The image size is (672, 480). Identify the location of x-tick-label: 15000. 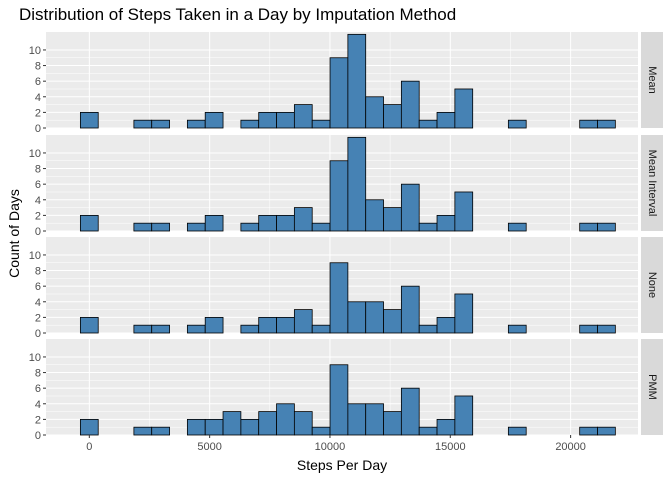
(450, 447).